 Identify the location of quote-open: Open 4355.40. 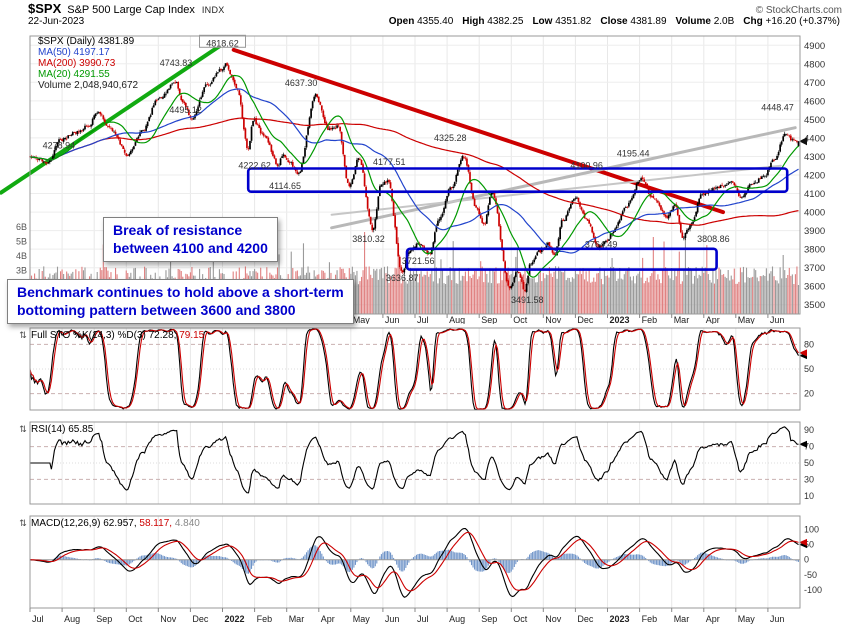
(421, 21).